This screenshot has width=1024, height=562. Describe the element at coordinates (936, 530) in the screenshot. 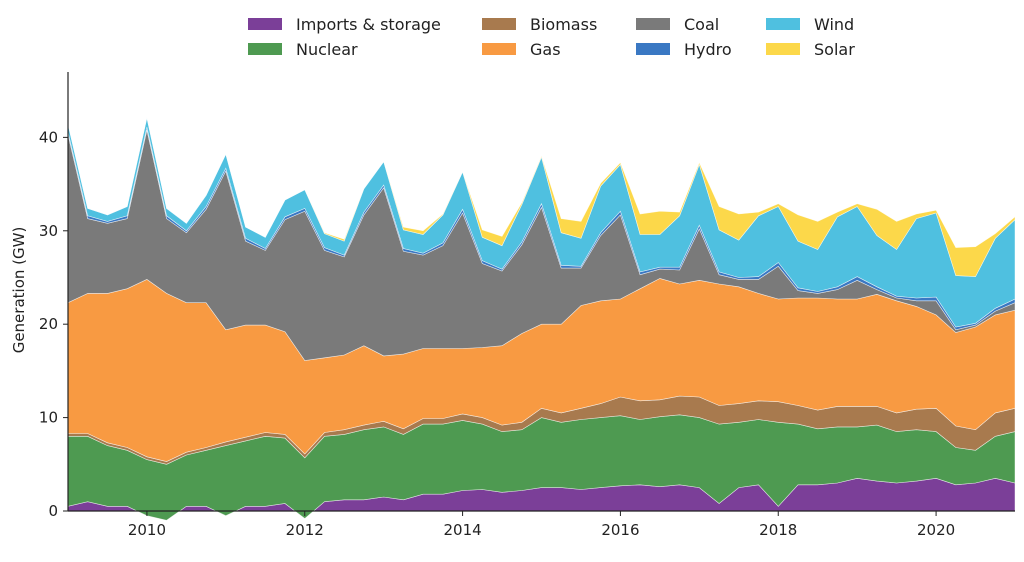

I see `x-tick-label: 2020` at that location.